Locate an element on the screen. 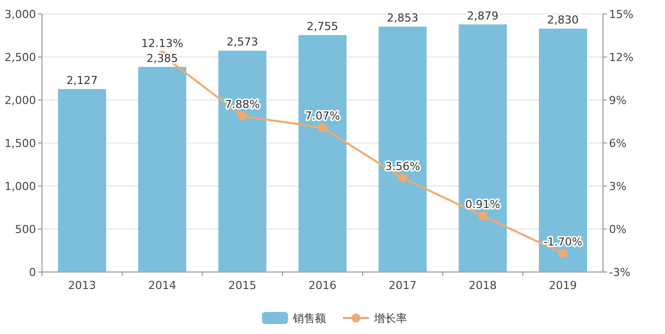 This screenshot has height=334, width=665. data-label: 0.91% is located at coordinates (482, 204).